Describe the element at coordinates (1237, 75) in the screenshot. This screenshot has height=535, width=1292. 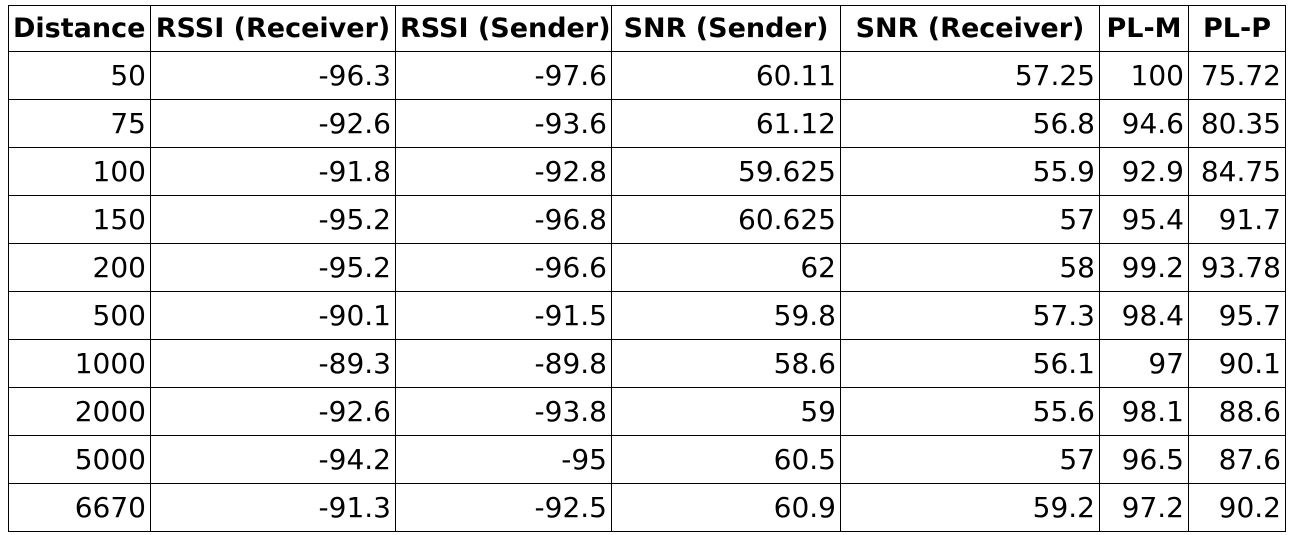
I see `table-cell: 75.72` at that location.